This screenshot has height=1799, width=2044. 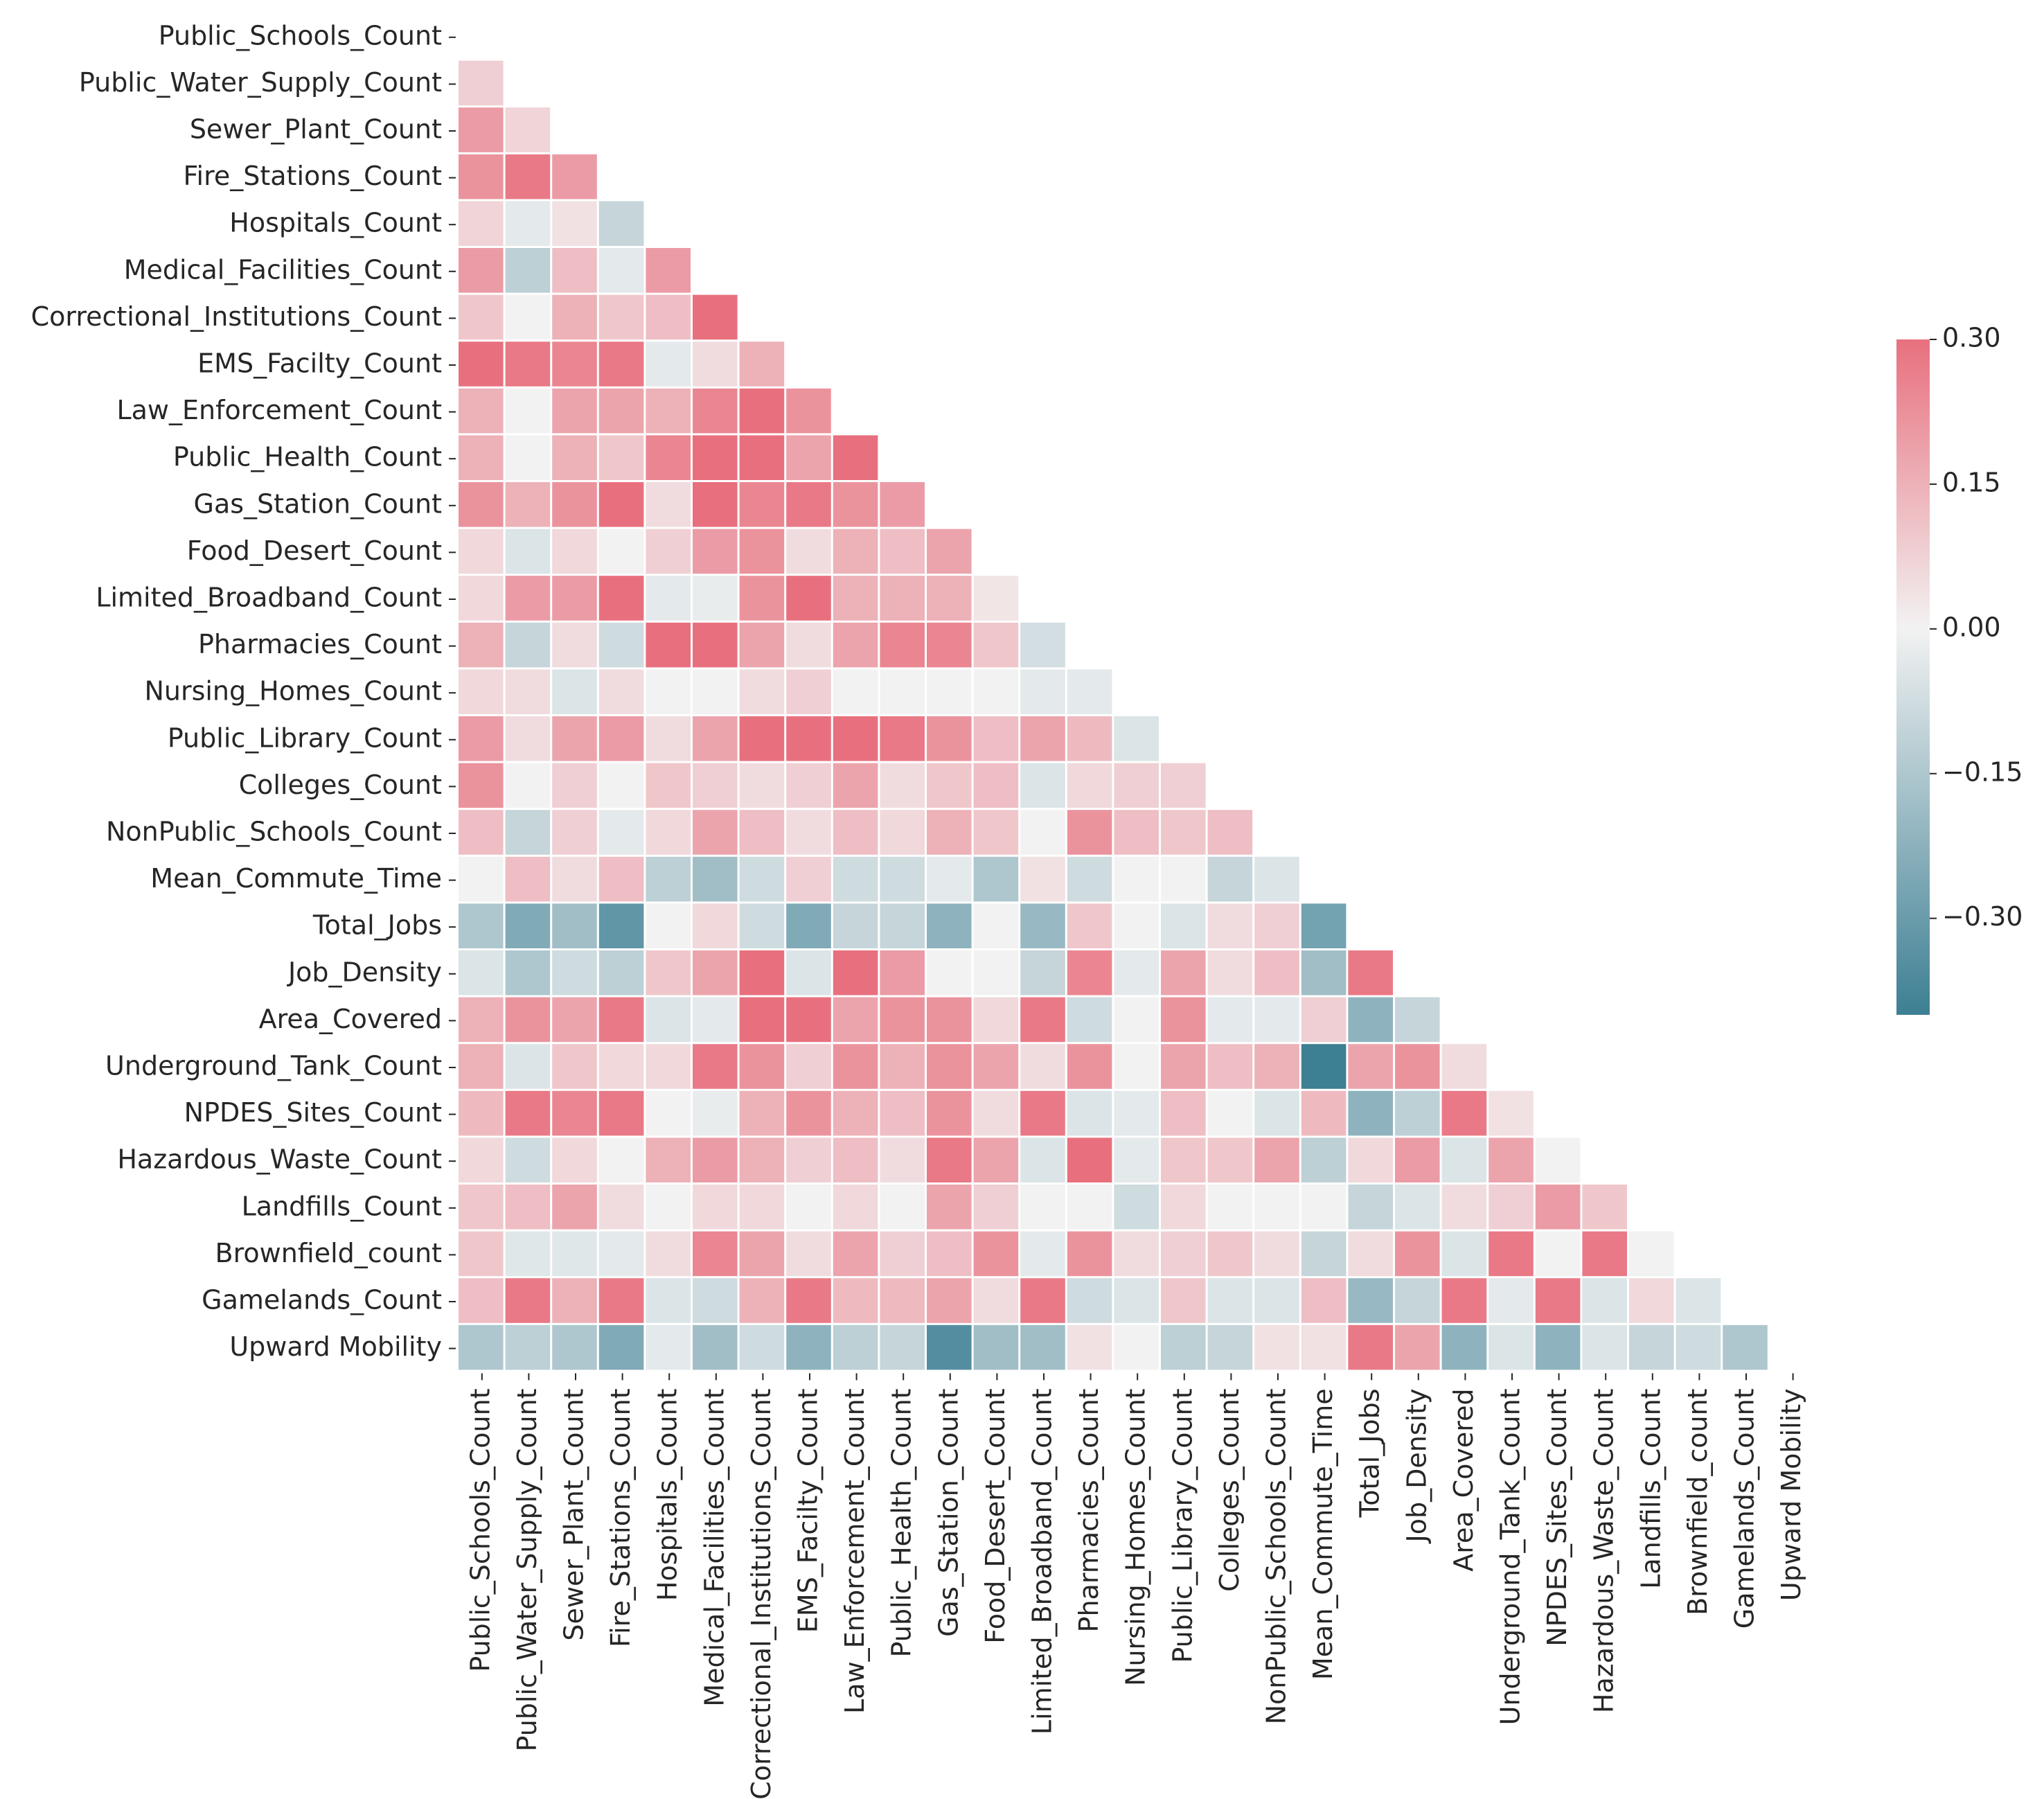 What do you see at coordinates (1416, 1465) in the screenshot?
I see `x-tick-label: Job_Density` at bounding box center [1416, 1465].